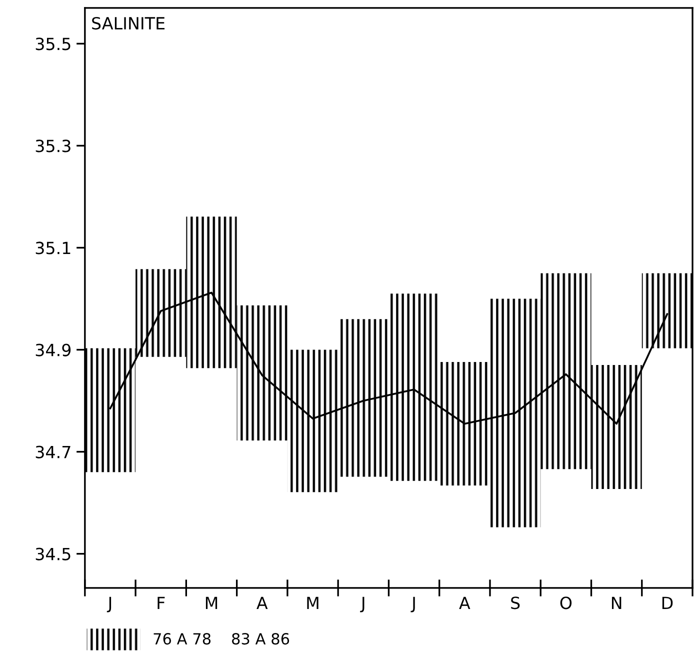  What do you see at coordinates (53, 146) in the screenshot?
I see `y-tick-label: 35.3` at bounding box center [53, 146].